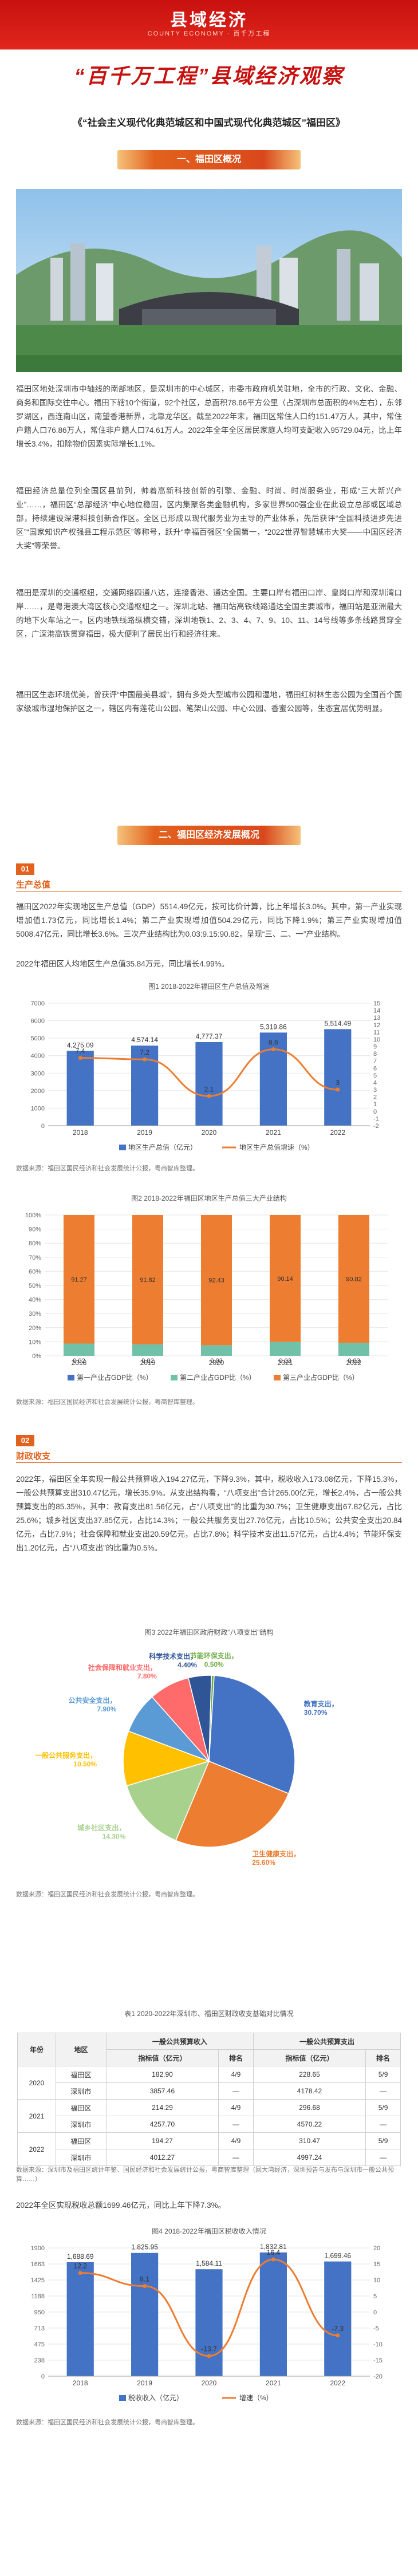 The image size is (418, 2576). Describe the element at coordinates (38, 2248) in the screenshot. I see `y-tick-label: 1900` at that location.